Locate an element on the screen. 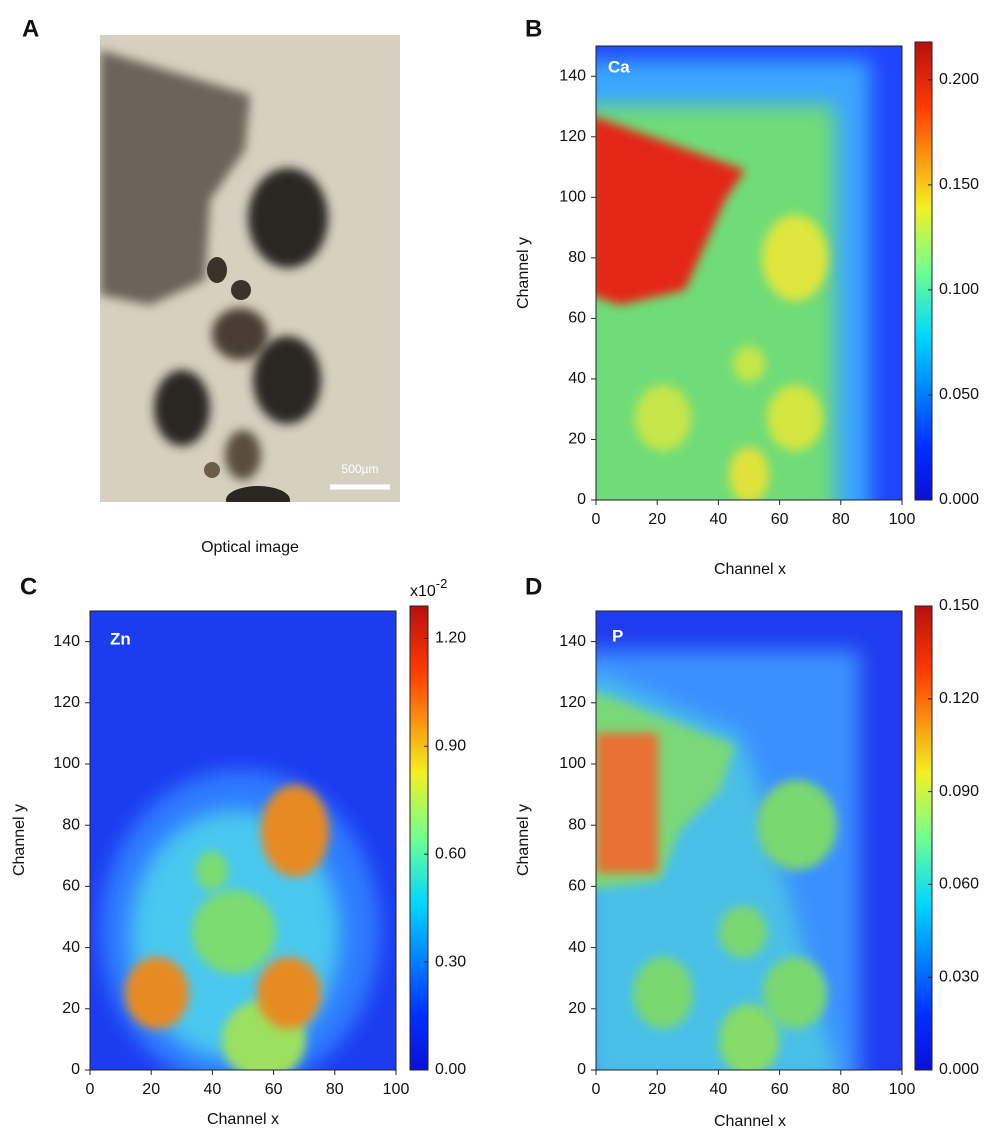 Image resolution: width=1004 pixels, height=1133 pixels. colorbar-tick-label: 0.00 is located at coordinates (450, 1069).